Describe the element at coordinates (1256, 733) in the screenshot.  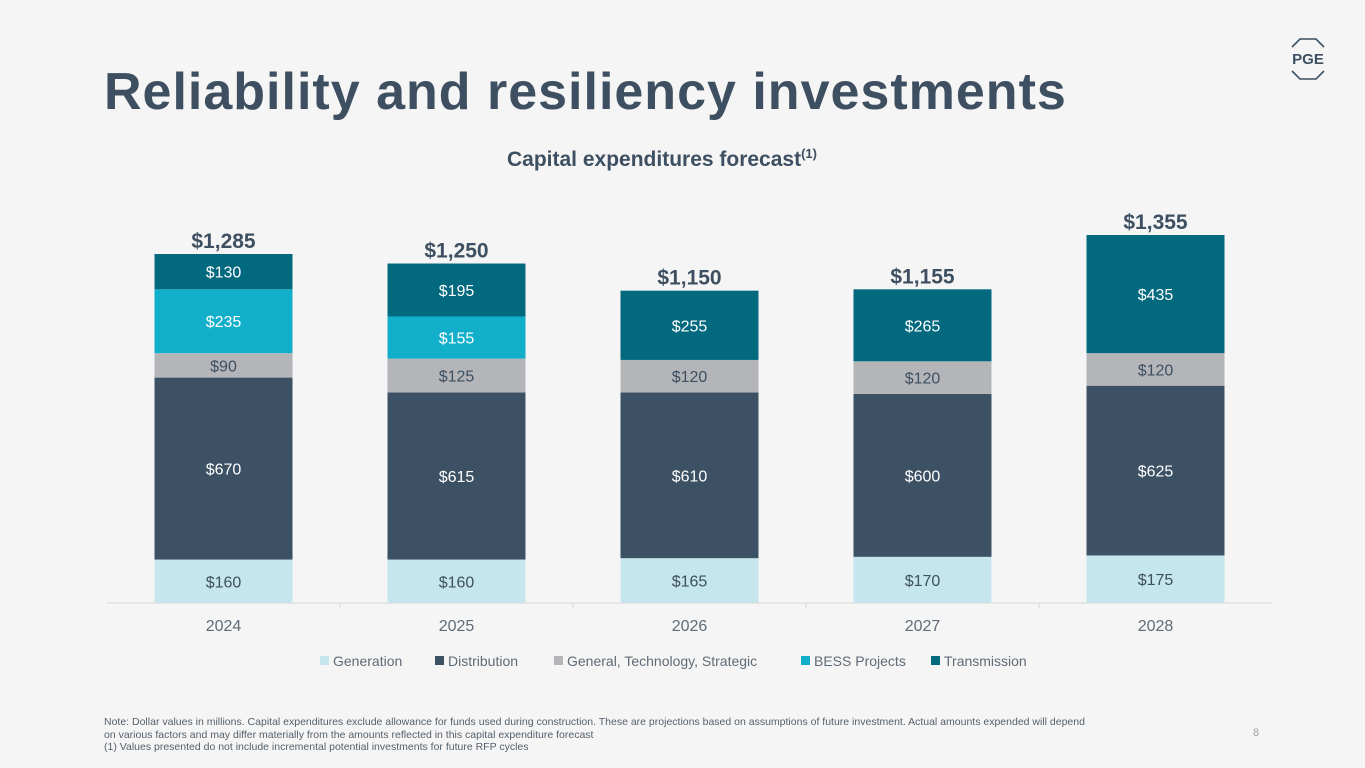
I see `page-number: 8` at that location.